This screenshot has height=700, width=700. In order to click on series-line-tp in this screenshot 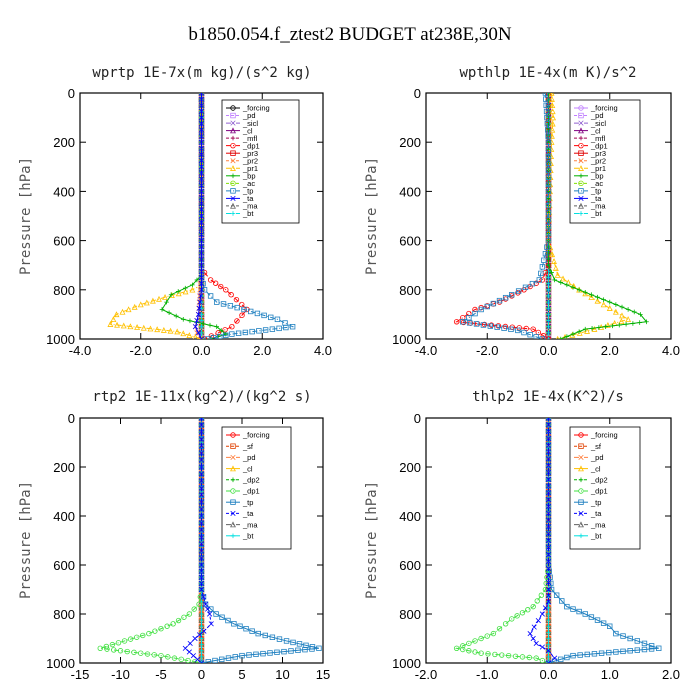, I will do `click(505, 216)`.